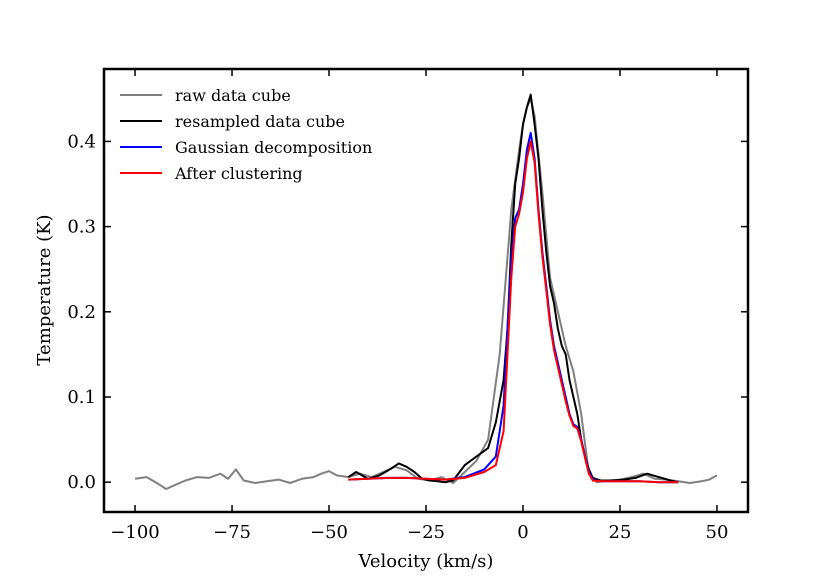  I want to click on legend-label-raw-data-cube: raw data cube, so click(233, 95).